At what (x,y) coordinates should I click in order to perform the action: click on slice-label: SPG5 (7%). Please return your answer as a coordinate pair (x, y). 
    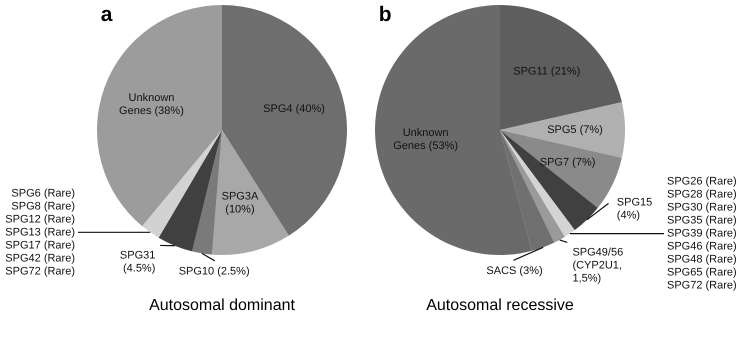
    Looking at the image, I should click on (575, 130).